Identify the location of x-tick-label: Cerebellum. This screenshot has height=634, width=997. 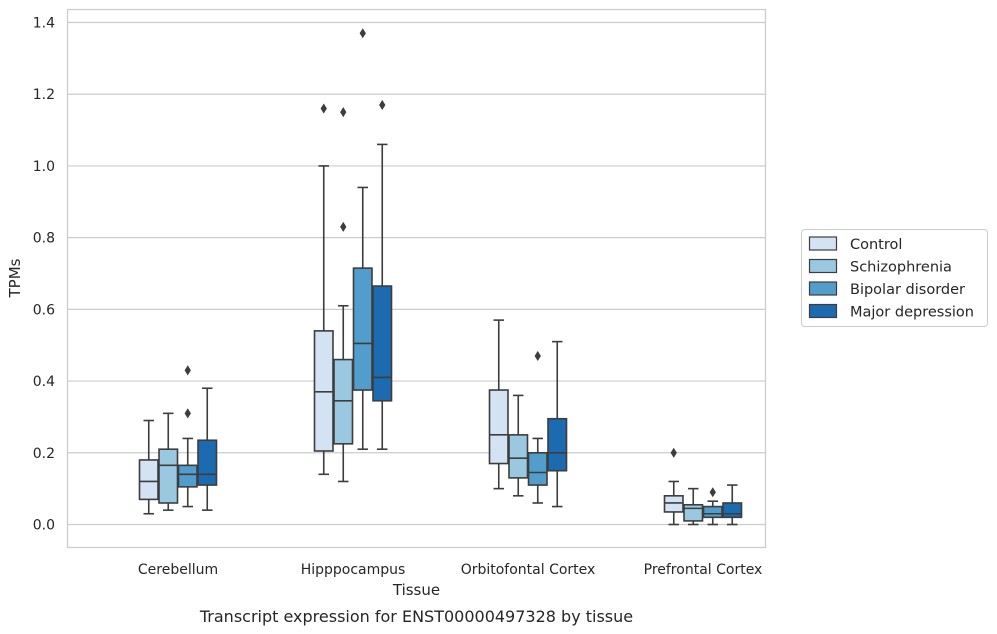
(178, 570).